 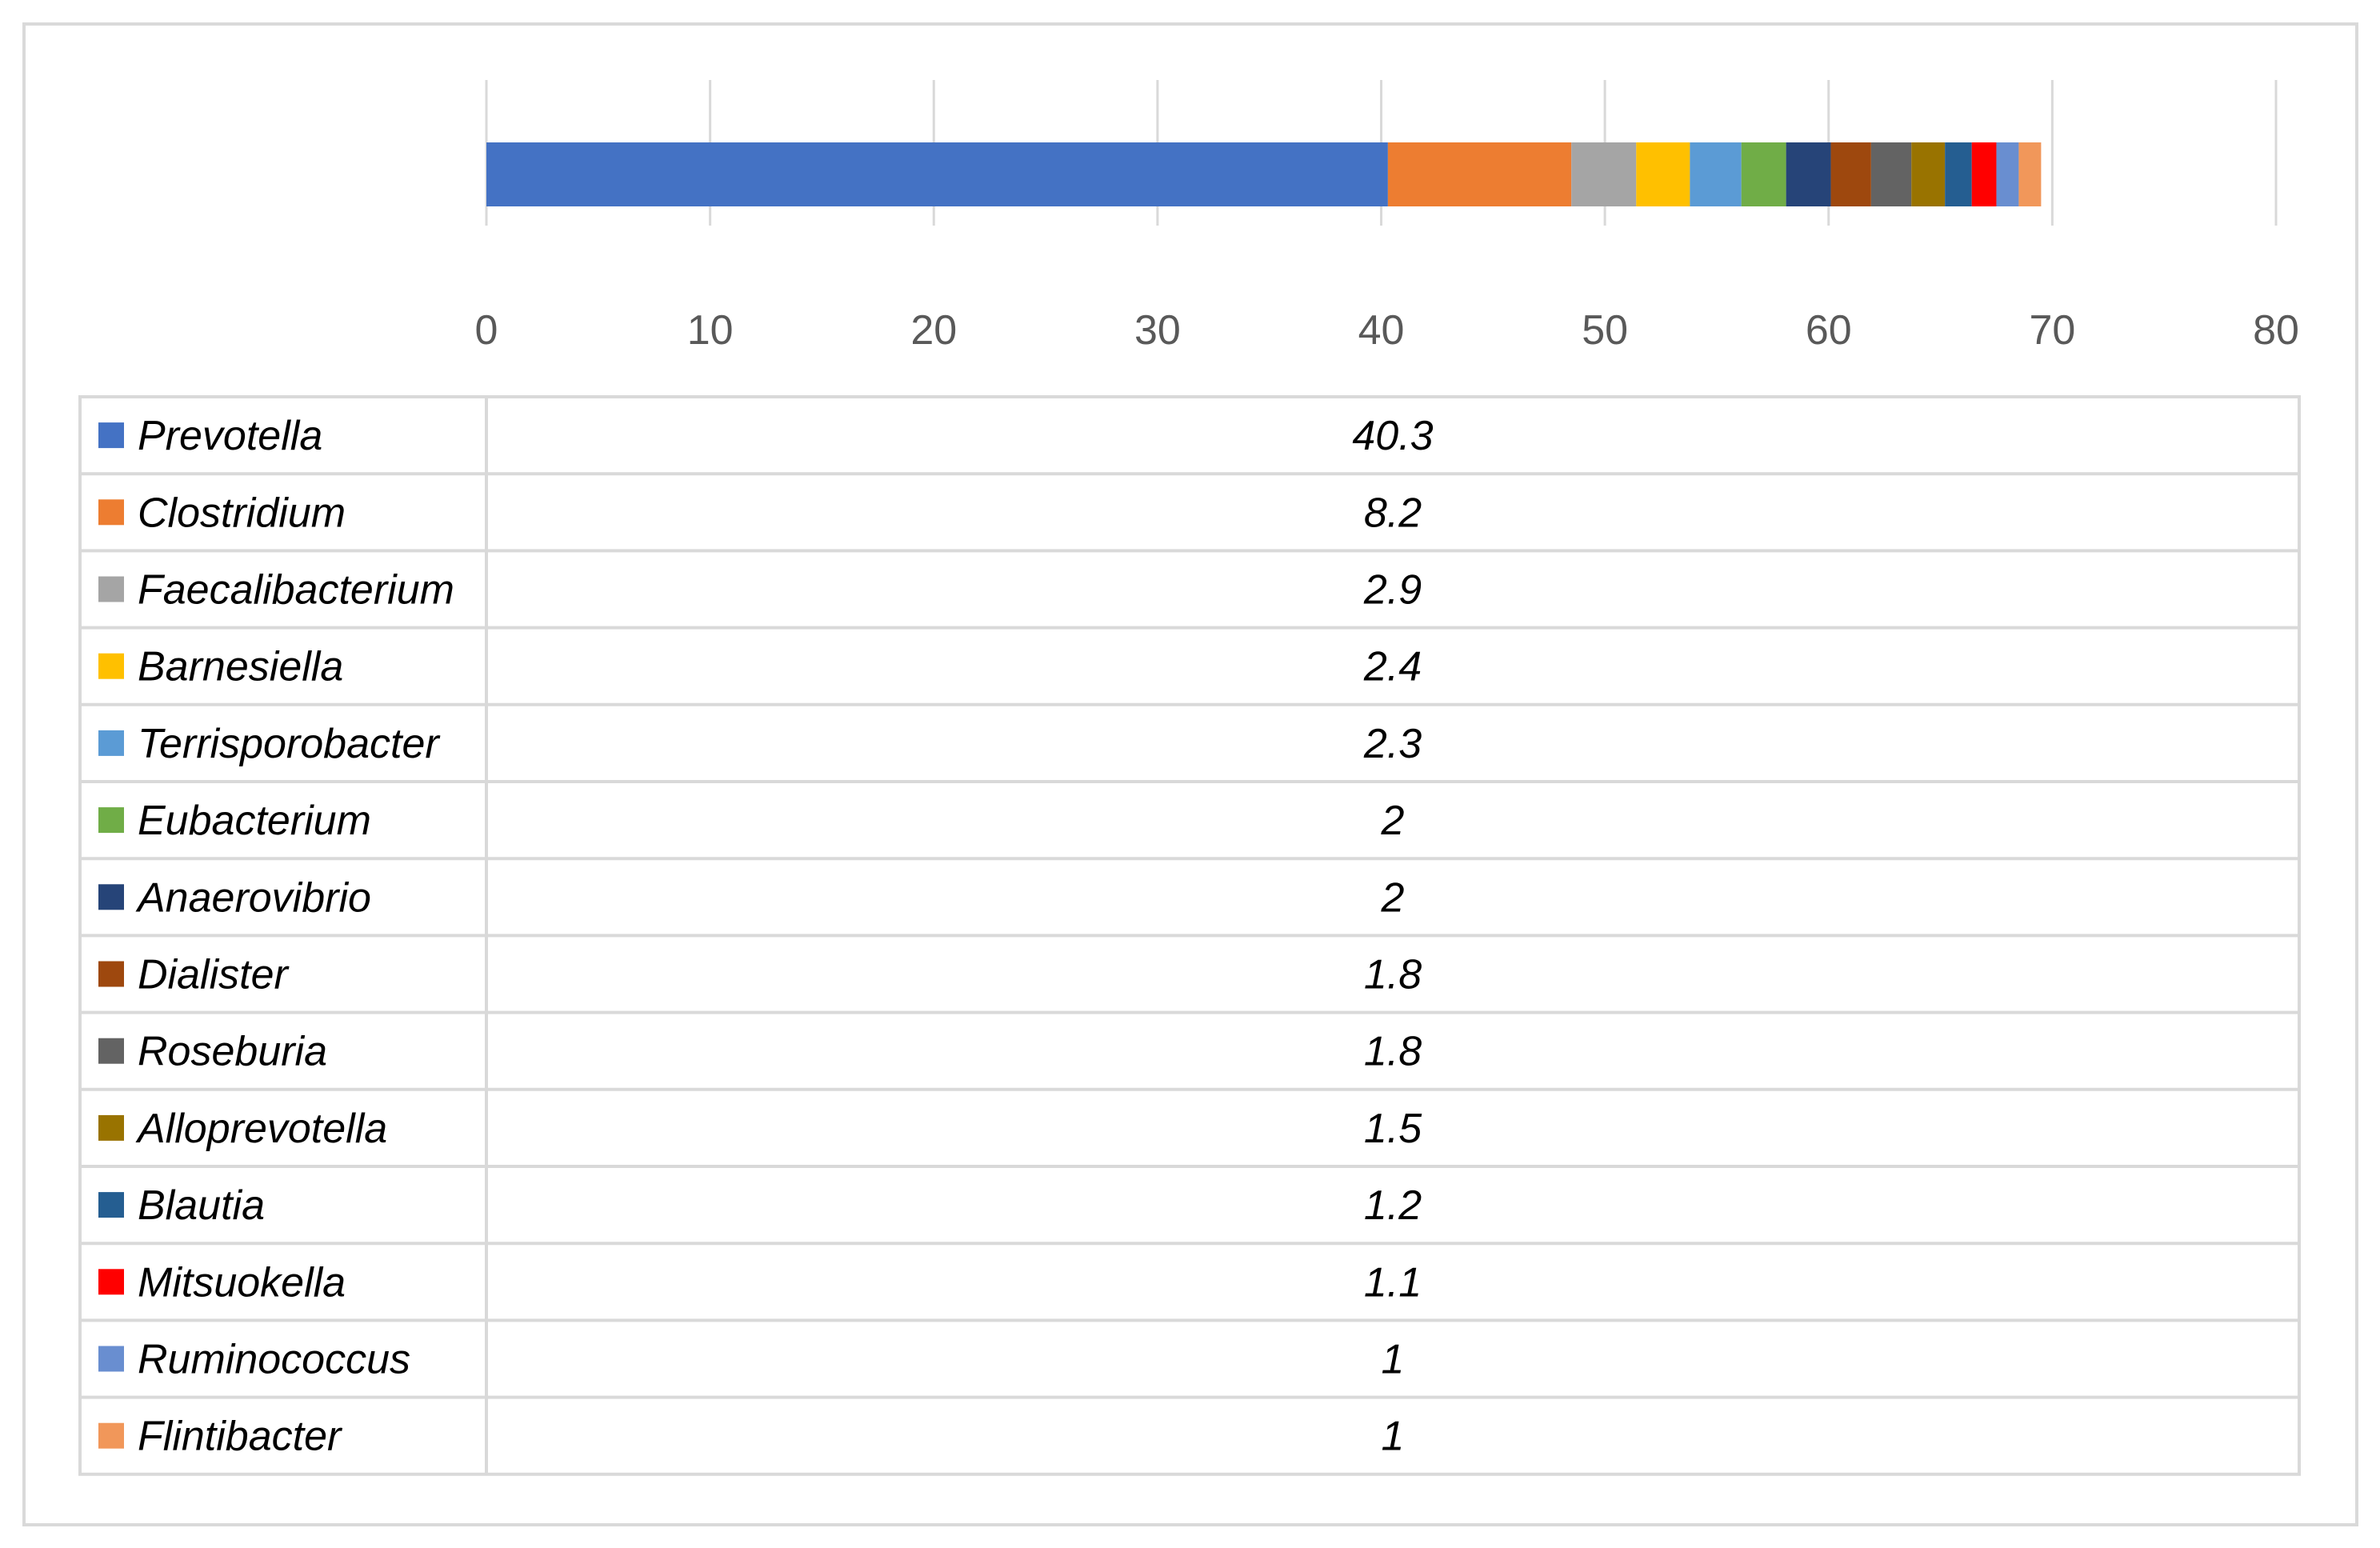 What do you see at coordinates (214, 975) in the screenshot?
I see `legend-label-dialister: Dialister` at bounding box center [214, 975].